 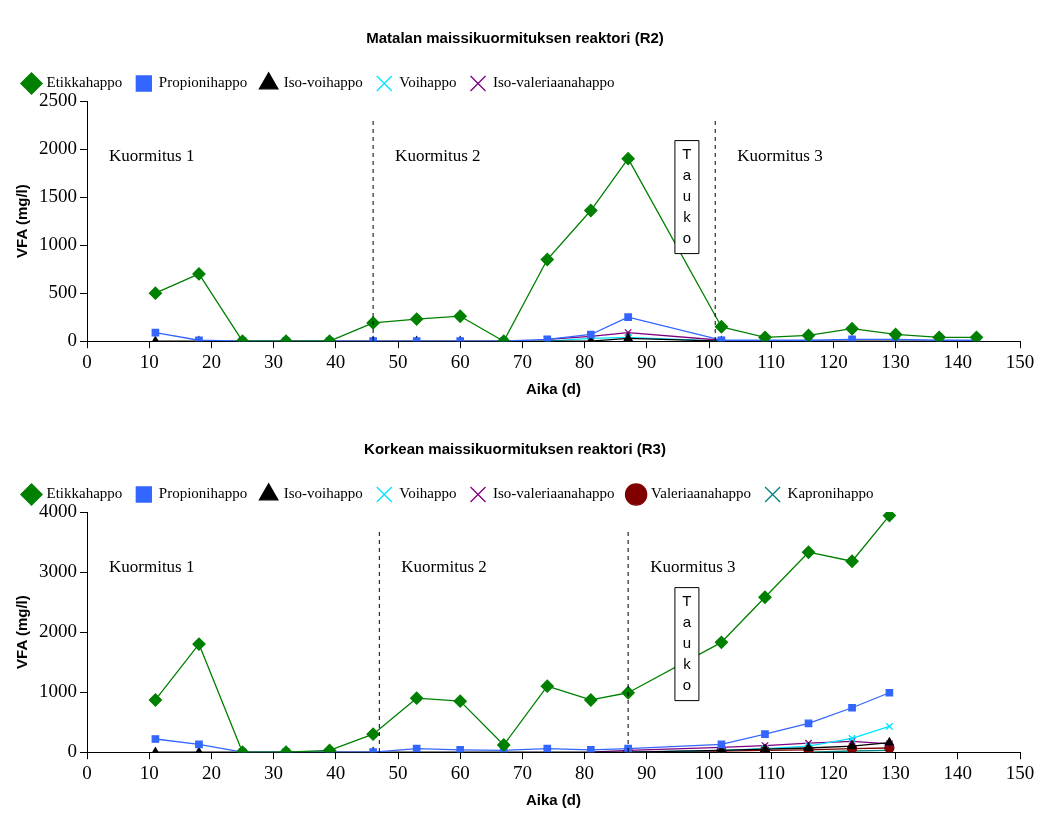 I want to click on chart-title: Matalan maissikuormituksen reaktori (R2), so click(x=515, y=38).